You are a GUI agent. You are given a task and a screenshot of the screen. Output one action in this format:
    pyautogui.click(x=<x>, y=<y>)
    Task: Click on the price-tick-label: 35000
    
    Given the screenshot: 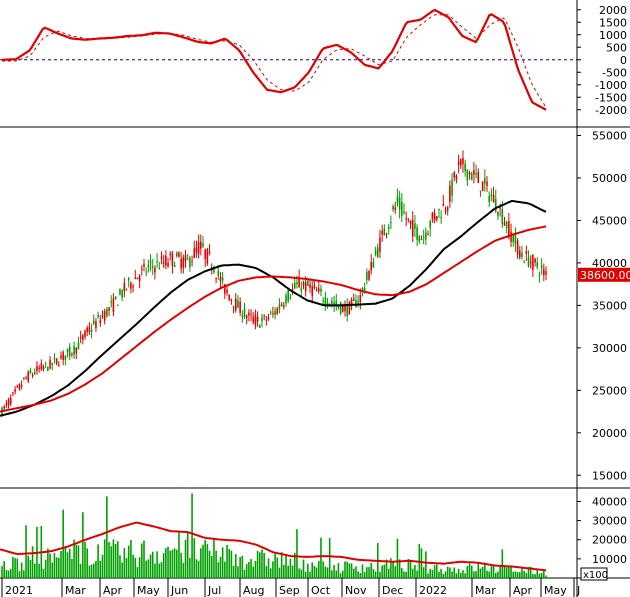 What is the action you would take?
    pyautogui.click(x=609, y=305)
    